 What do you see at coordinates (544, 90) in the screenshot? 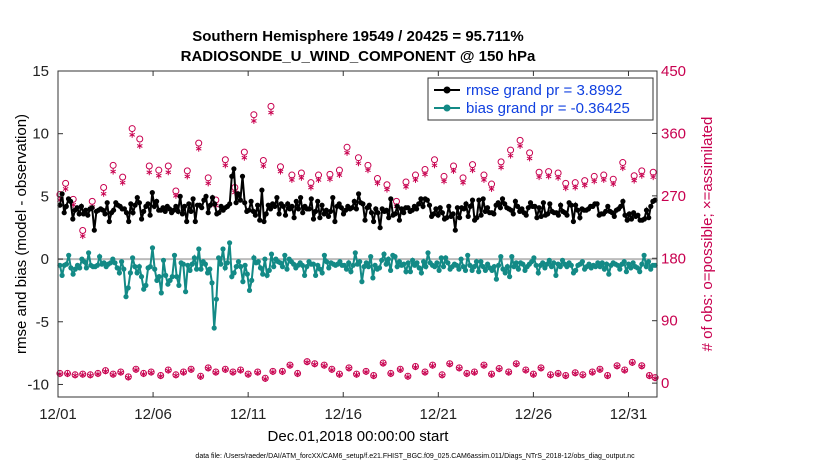
I see `legend-rmse-label: rmse grand pr = 3.8992` at bounding box center [544, 90].